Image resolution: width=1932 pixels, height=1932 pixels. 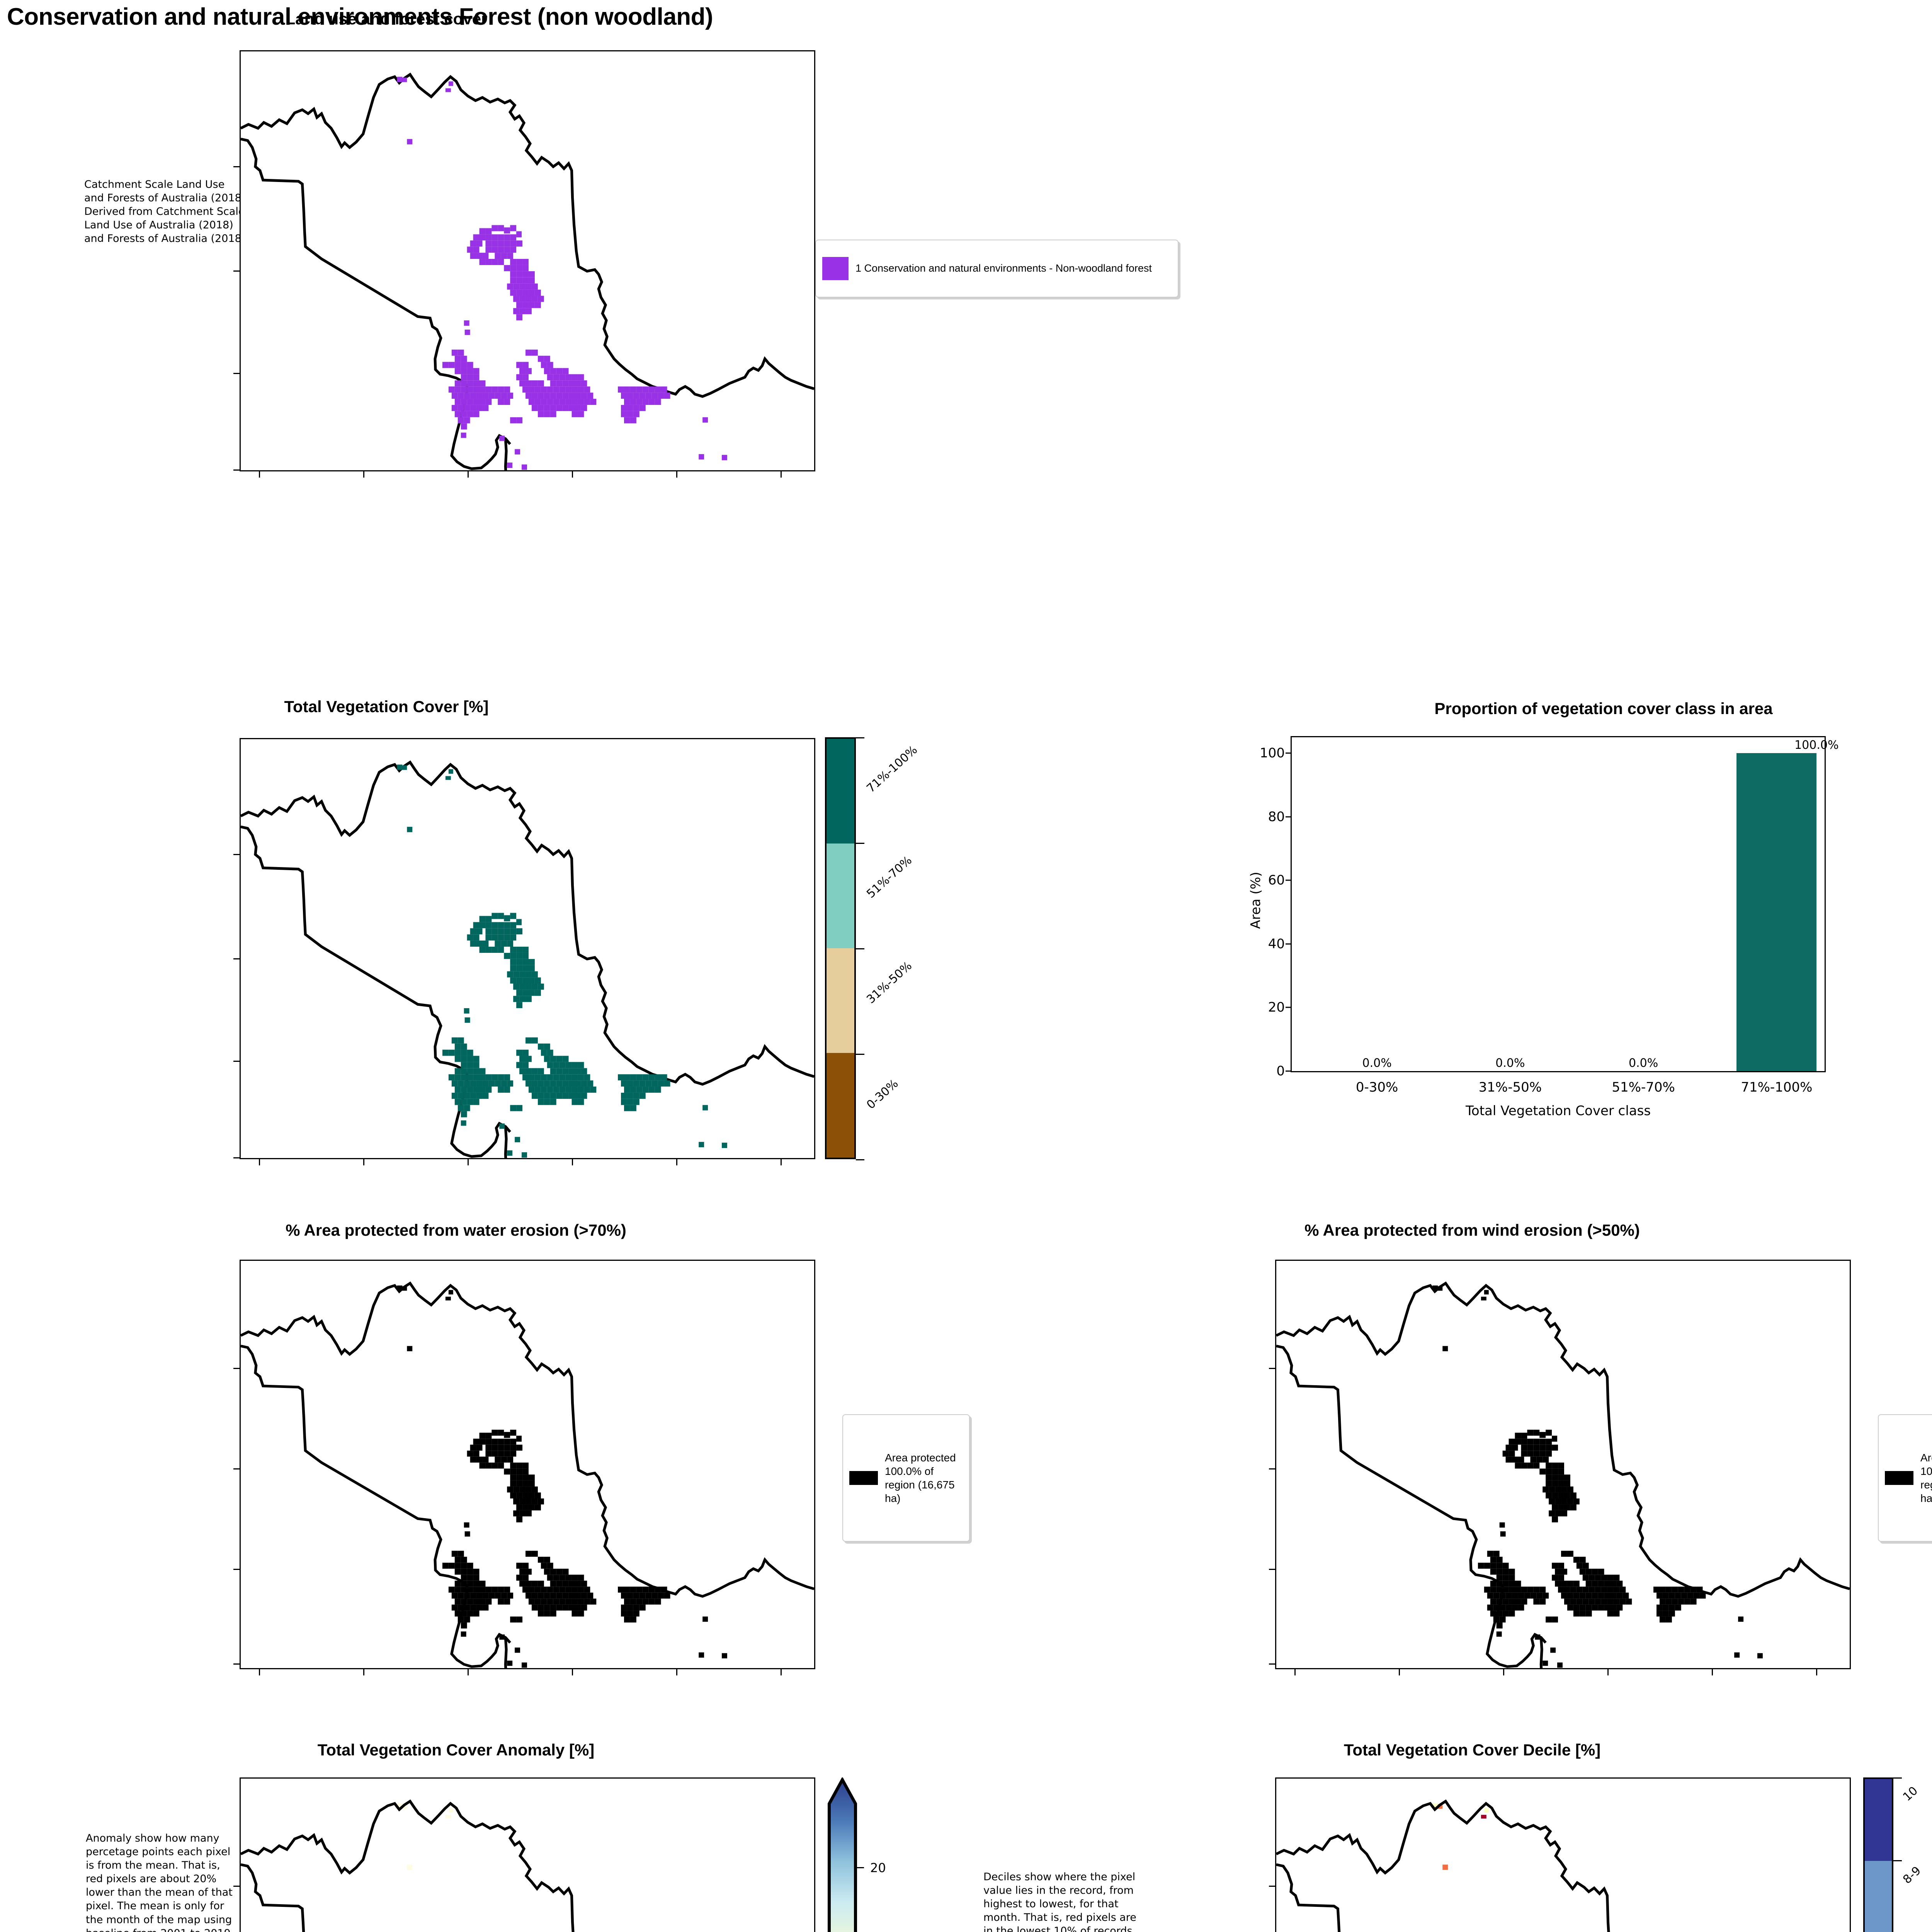 I want to click on decile-pixels, so click(x=1461, y=1837).